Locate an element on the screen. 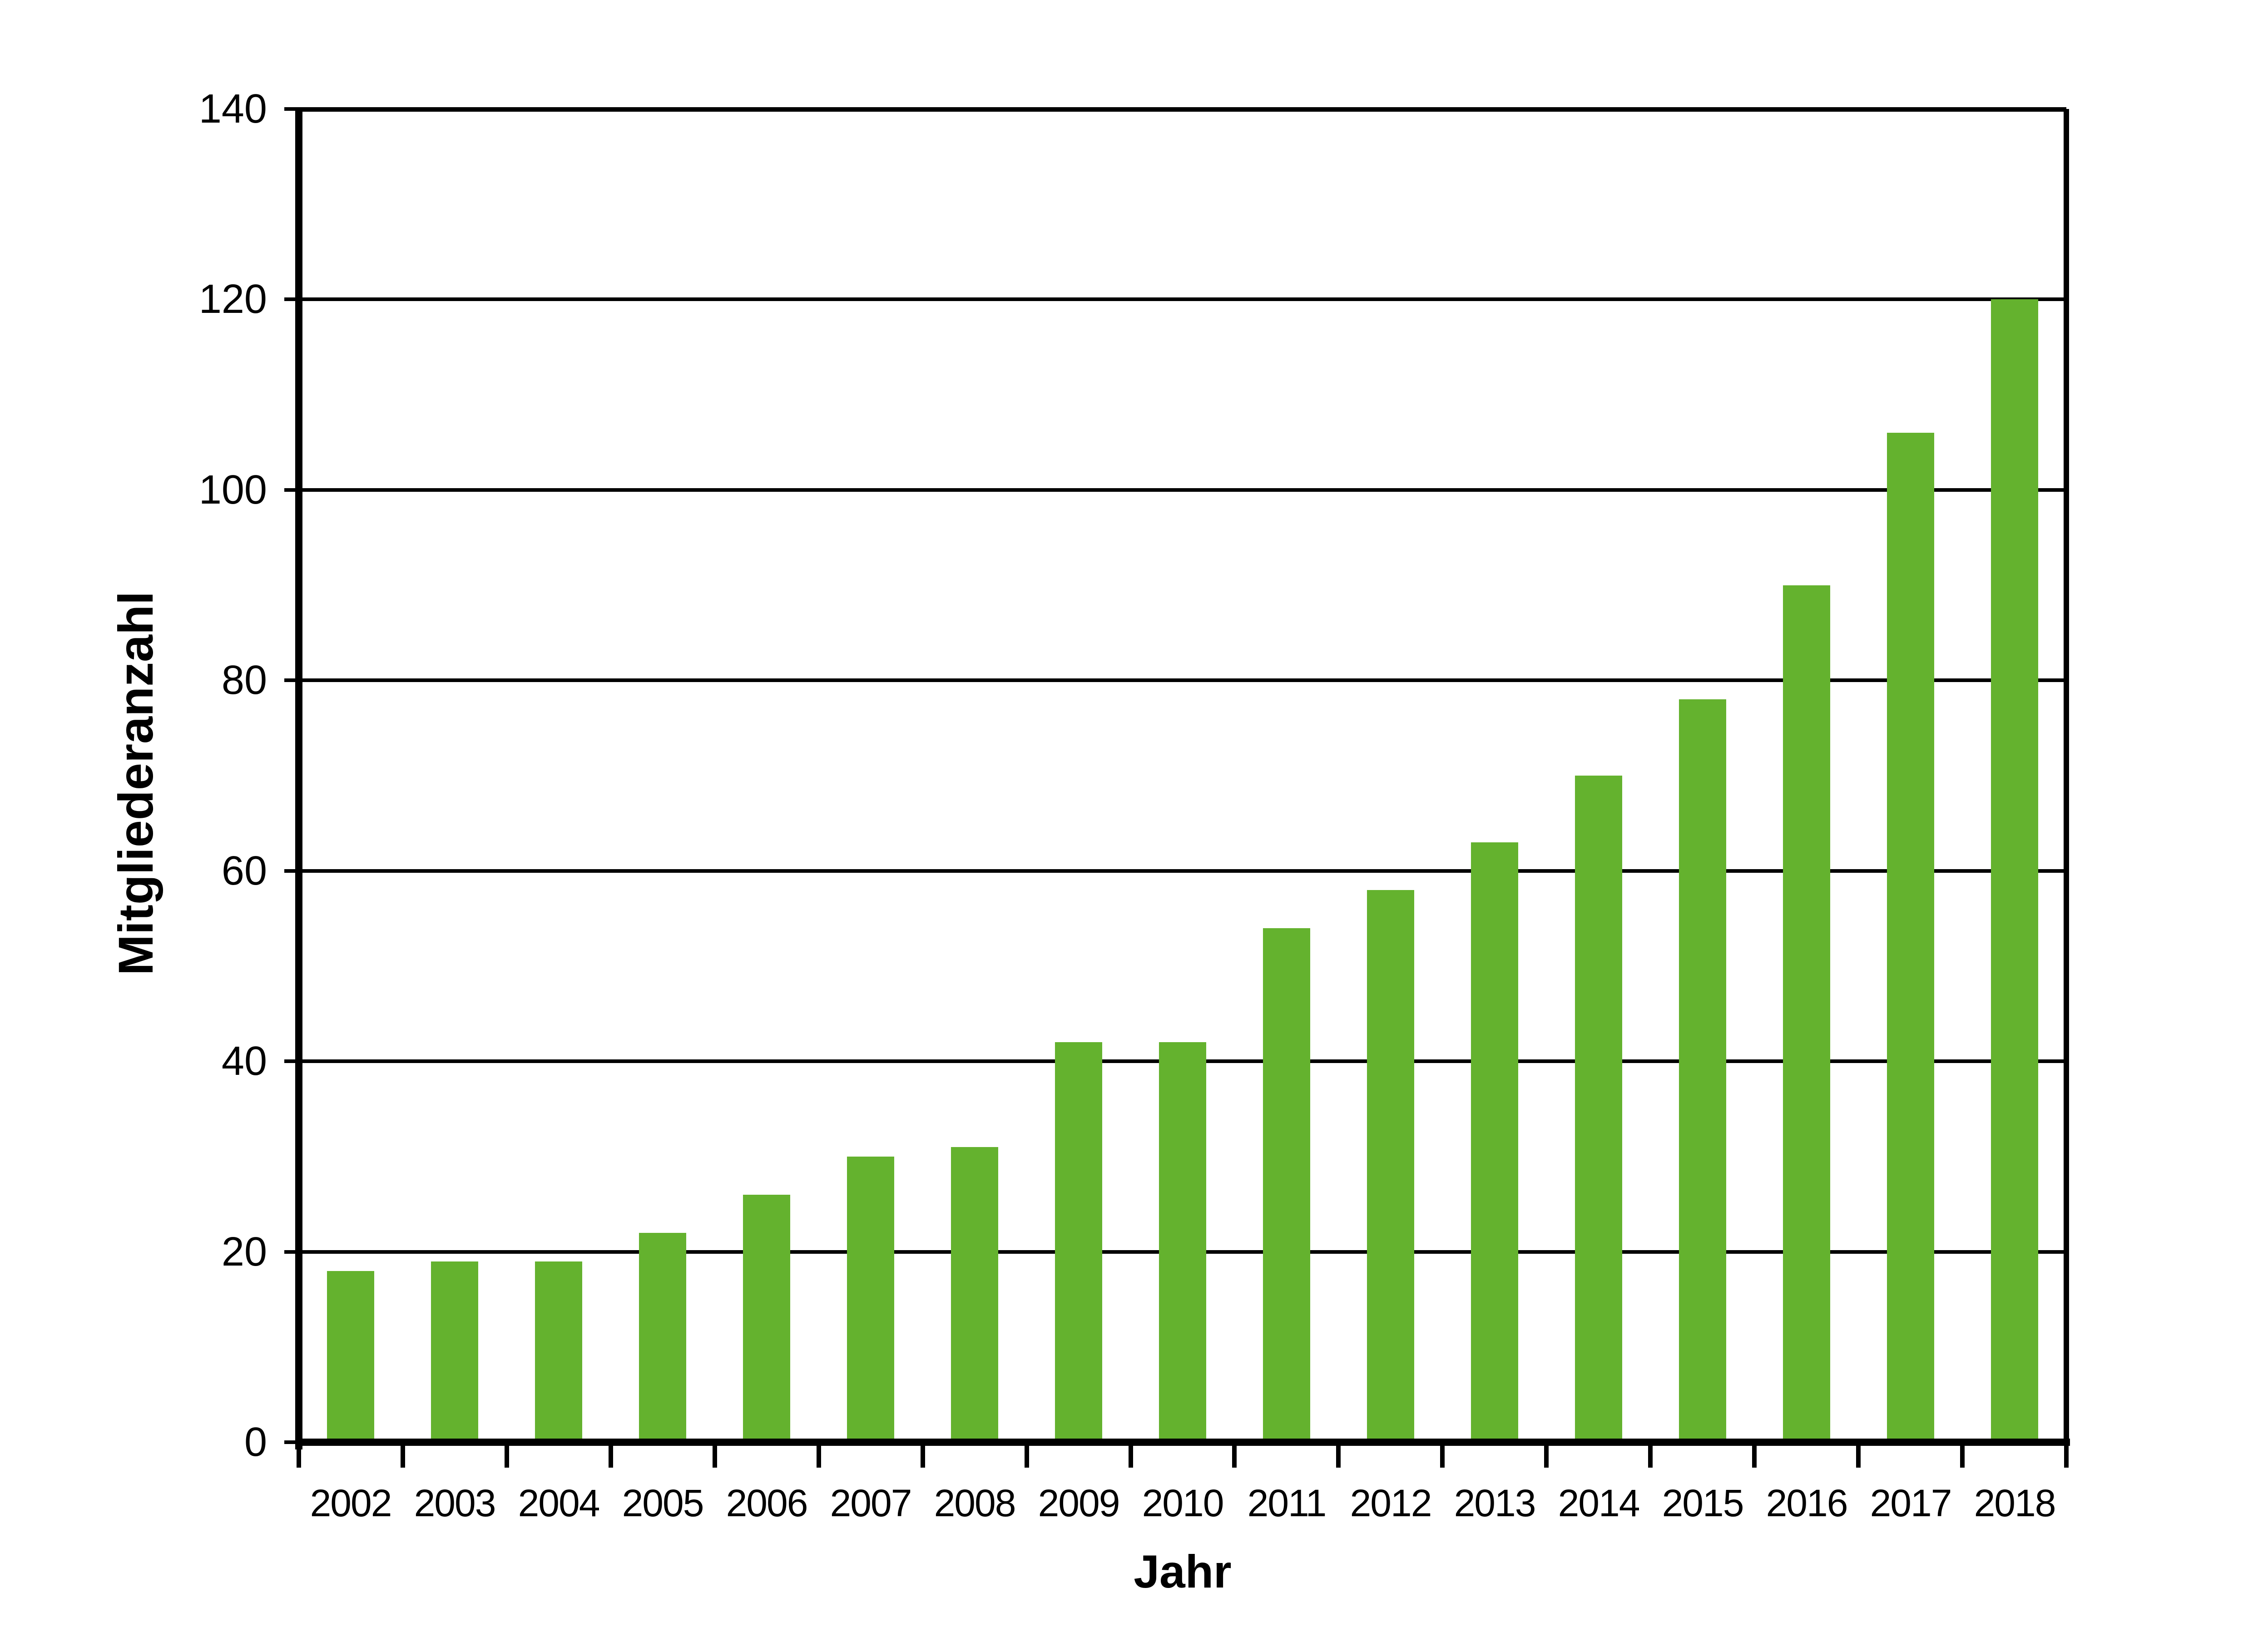  bar-2007 is located at coordinates (870, 1299).